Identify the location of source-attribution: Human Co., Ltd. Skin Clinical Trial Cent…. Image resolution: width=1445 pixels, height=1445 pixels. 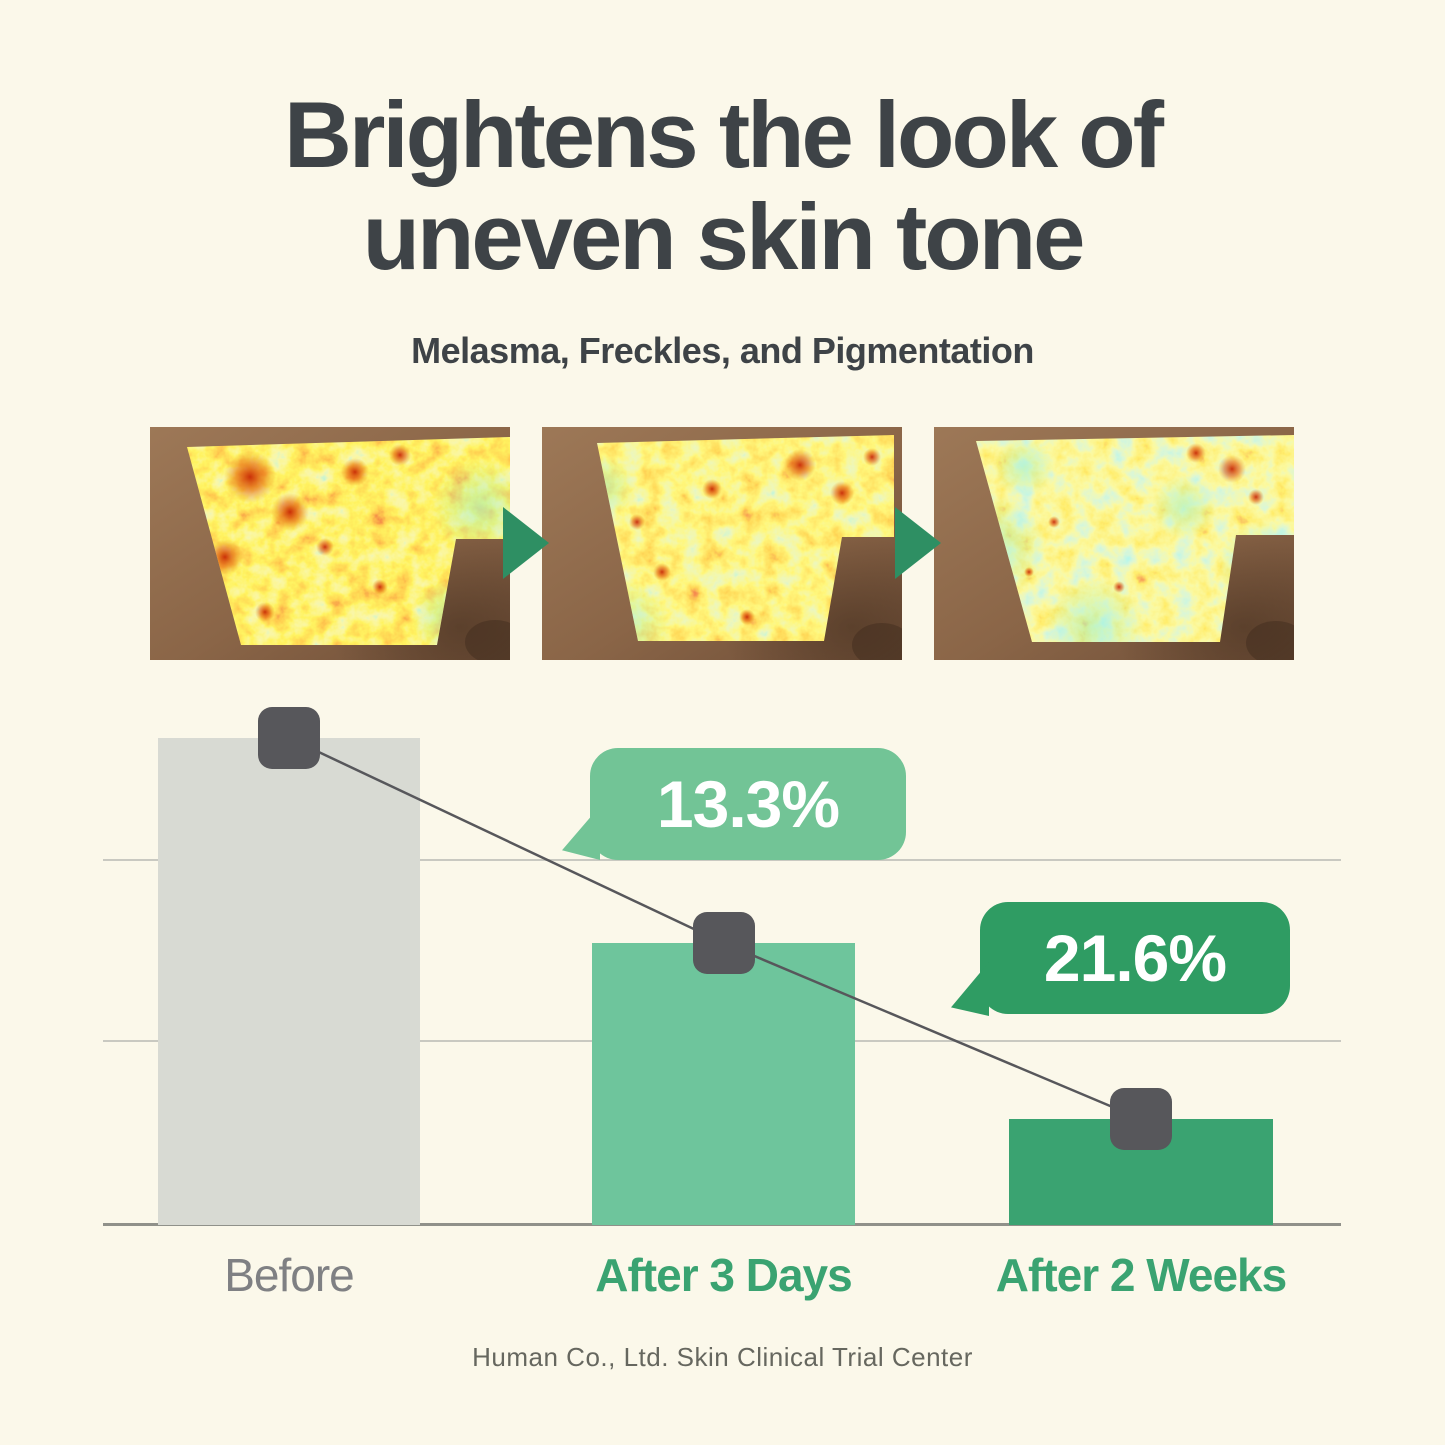
(722, 1357).